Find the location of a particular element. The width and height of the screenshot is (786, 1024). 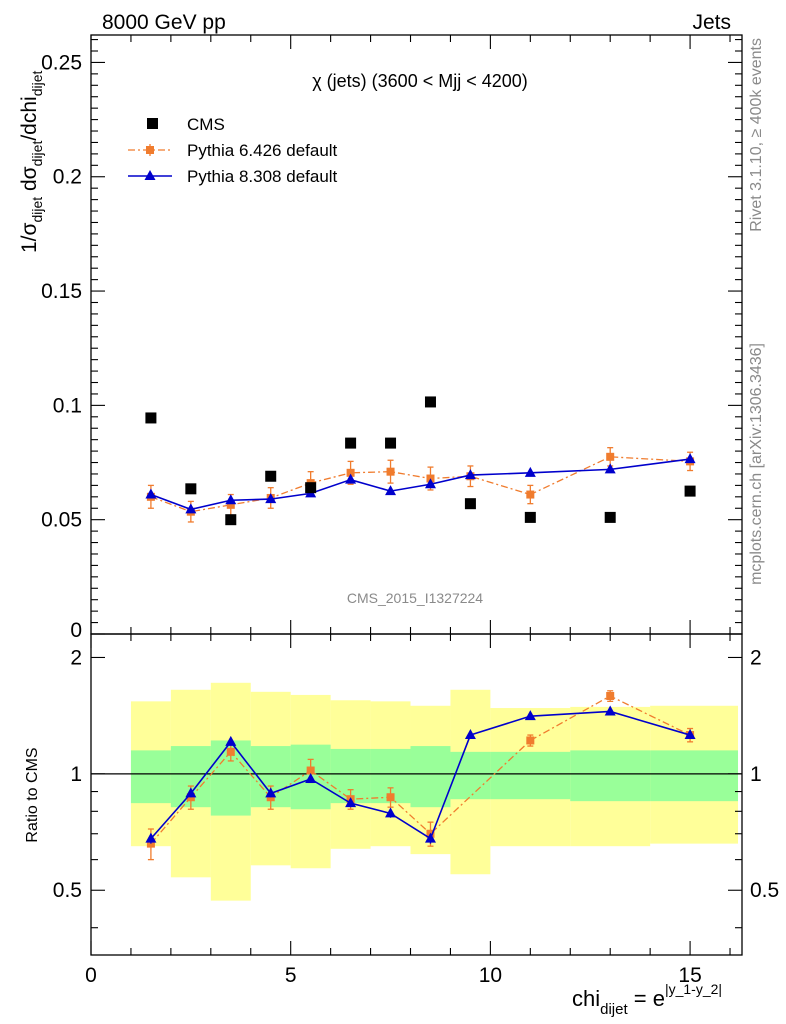

ratio-pythia6-line is located at coordinates (420, 770).